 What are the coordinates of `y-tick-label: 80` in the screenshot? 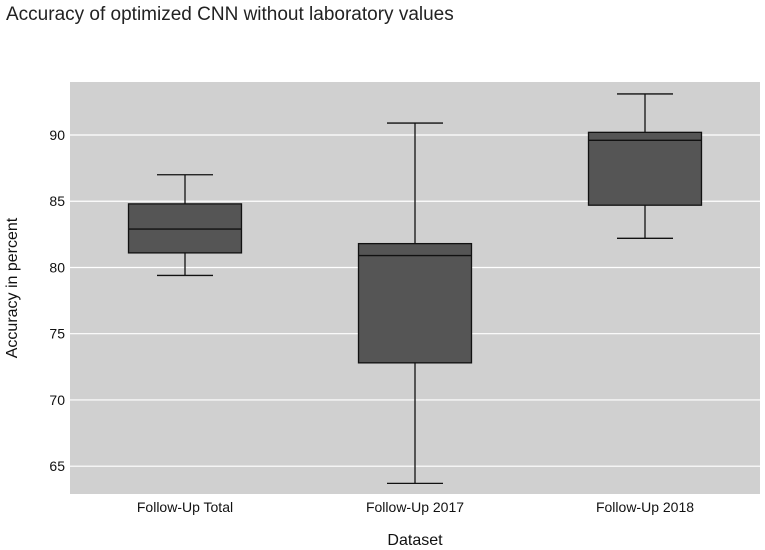 It's located at (57, 267).